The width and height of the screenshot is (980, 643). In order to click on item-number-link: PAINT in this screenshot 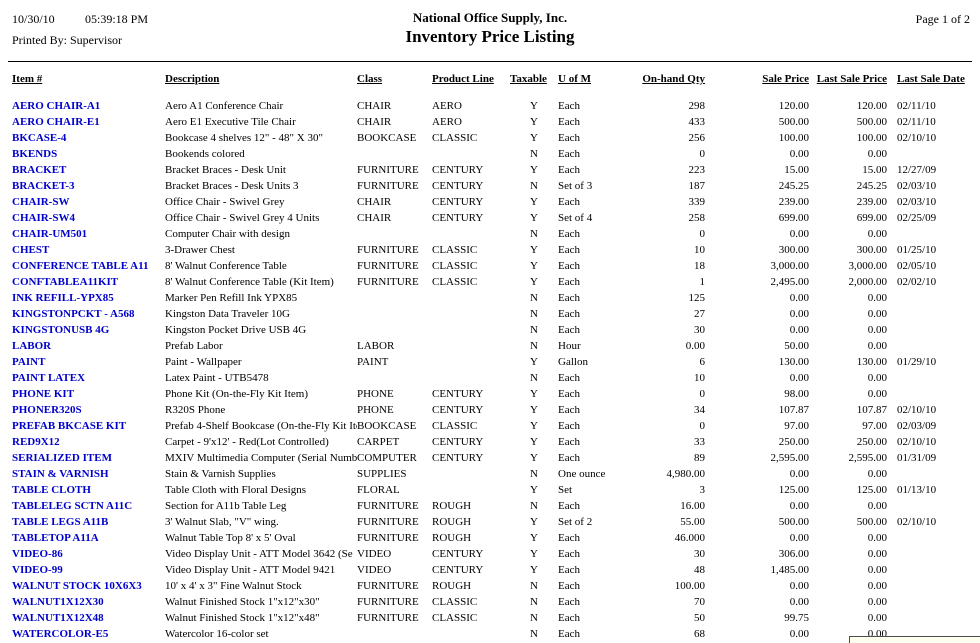, I will do `click(29, 362)`.